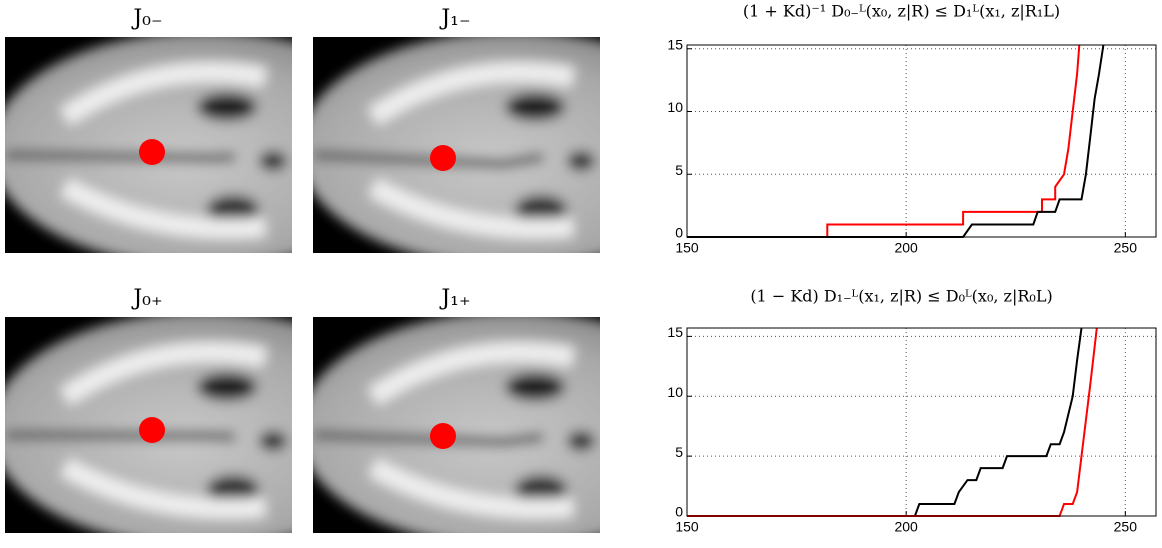 This screenshot has height=548, width=1162. I want to click on image-label: J₁₊, so click(454, 298).